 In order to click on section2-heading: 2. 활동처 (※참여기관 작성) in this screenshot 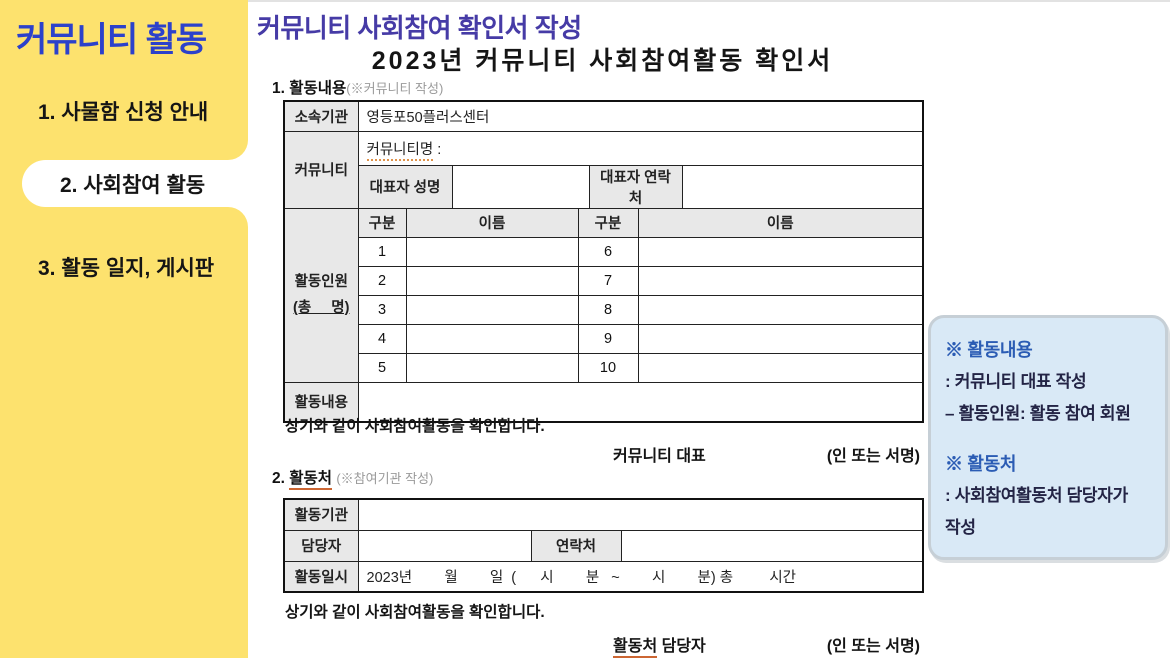, I will do `click(353, 478)`.